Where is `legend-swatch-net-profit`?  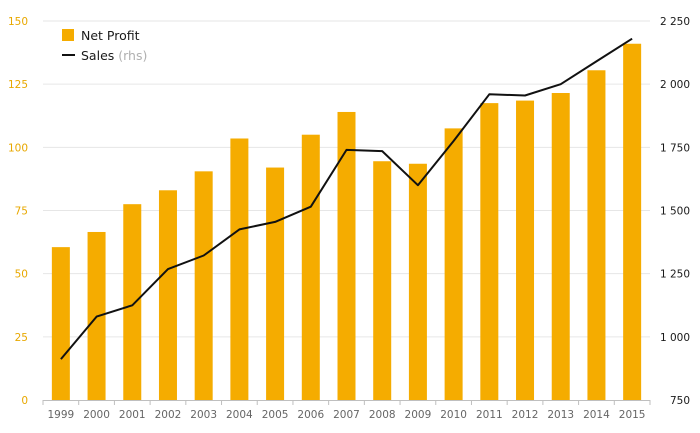
legend-swatch-net-profit is located at coordinates (68, 35).